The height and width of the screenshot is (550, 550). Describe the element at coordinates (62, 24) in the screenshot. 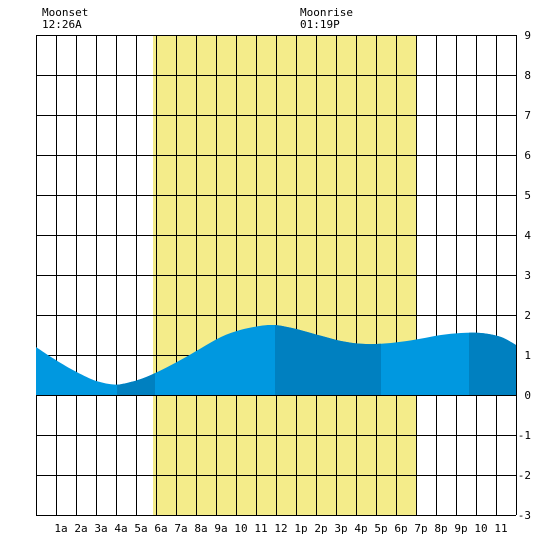

I see `moonset-time: 12:26A` at that location.